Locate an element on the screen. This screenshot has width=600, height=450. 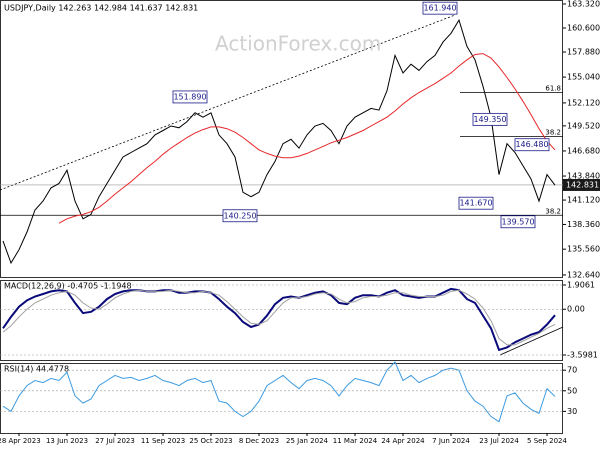
annotation-label: 141.670 is located at coordinates (475, 203).